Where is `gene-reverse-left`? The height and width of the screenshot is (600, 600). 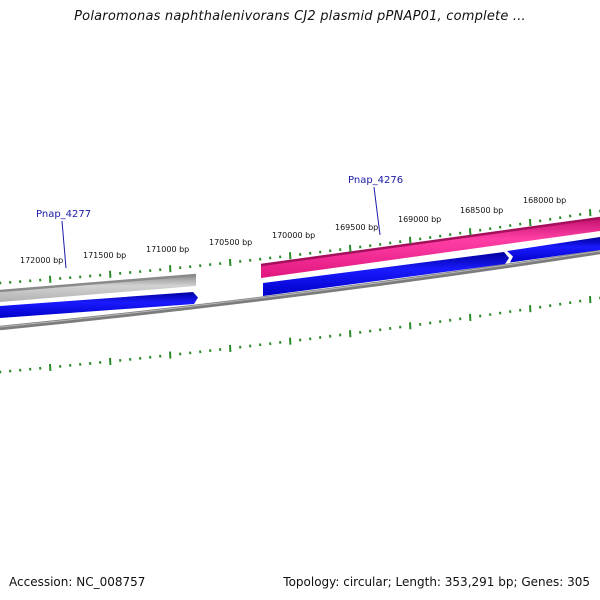
gene-reverse-left is located at coordinates (99, 305).